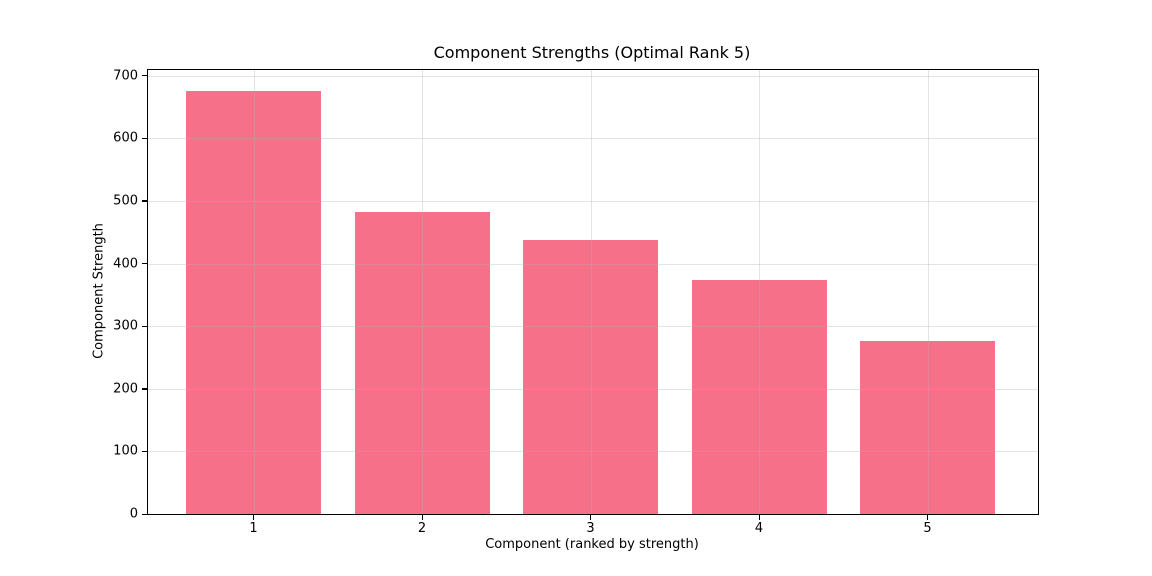  What do you see at coordinates (125, 201) in the screenshot?
I see `y-tick-label: 500` at bounding box center [125, 201].